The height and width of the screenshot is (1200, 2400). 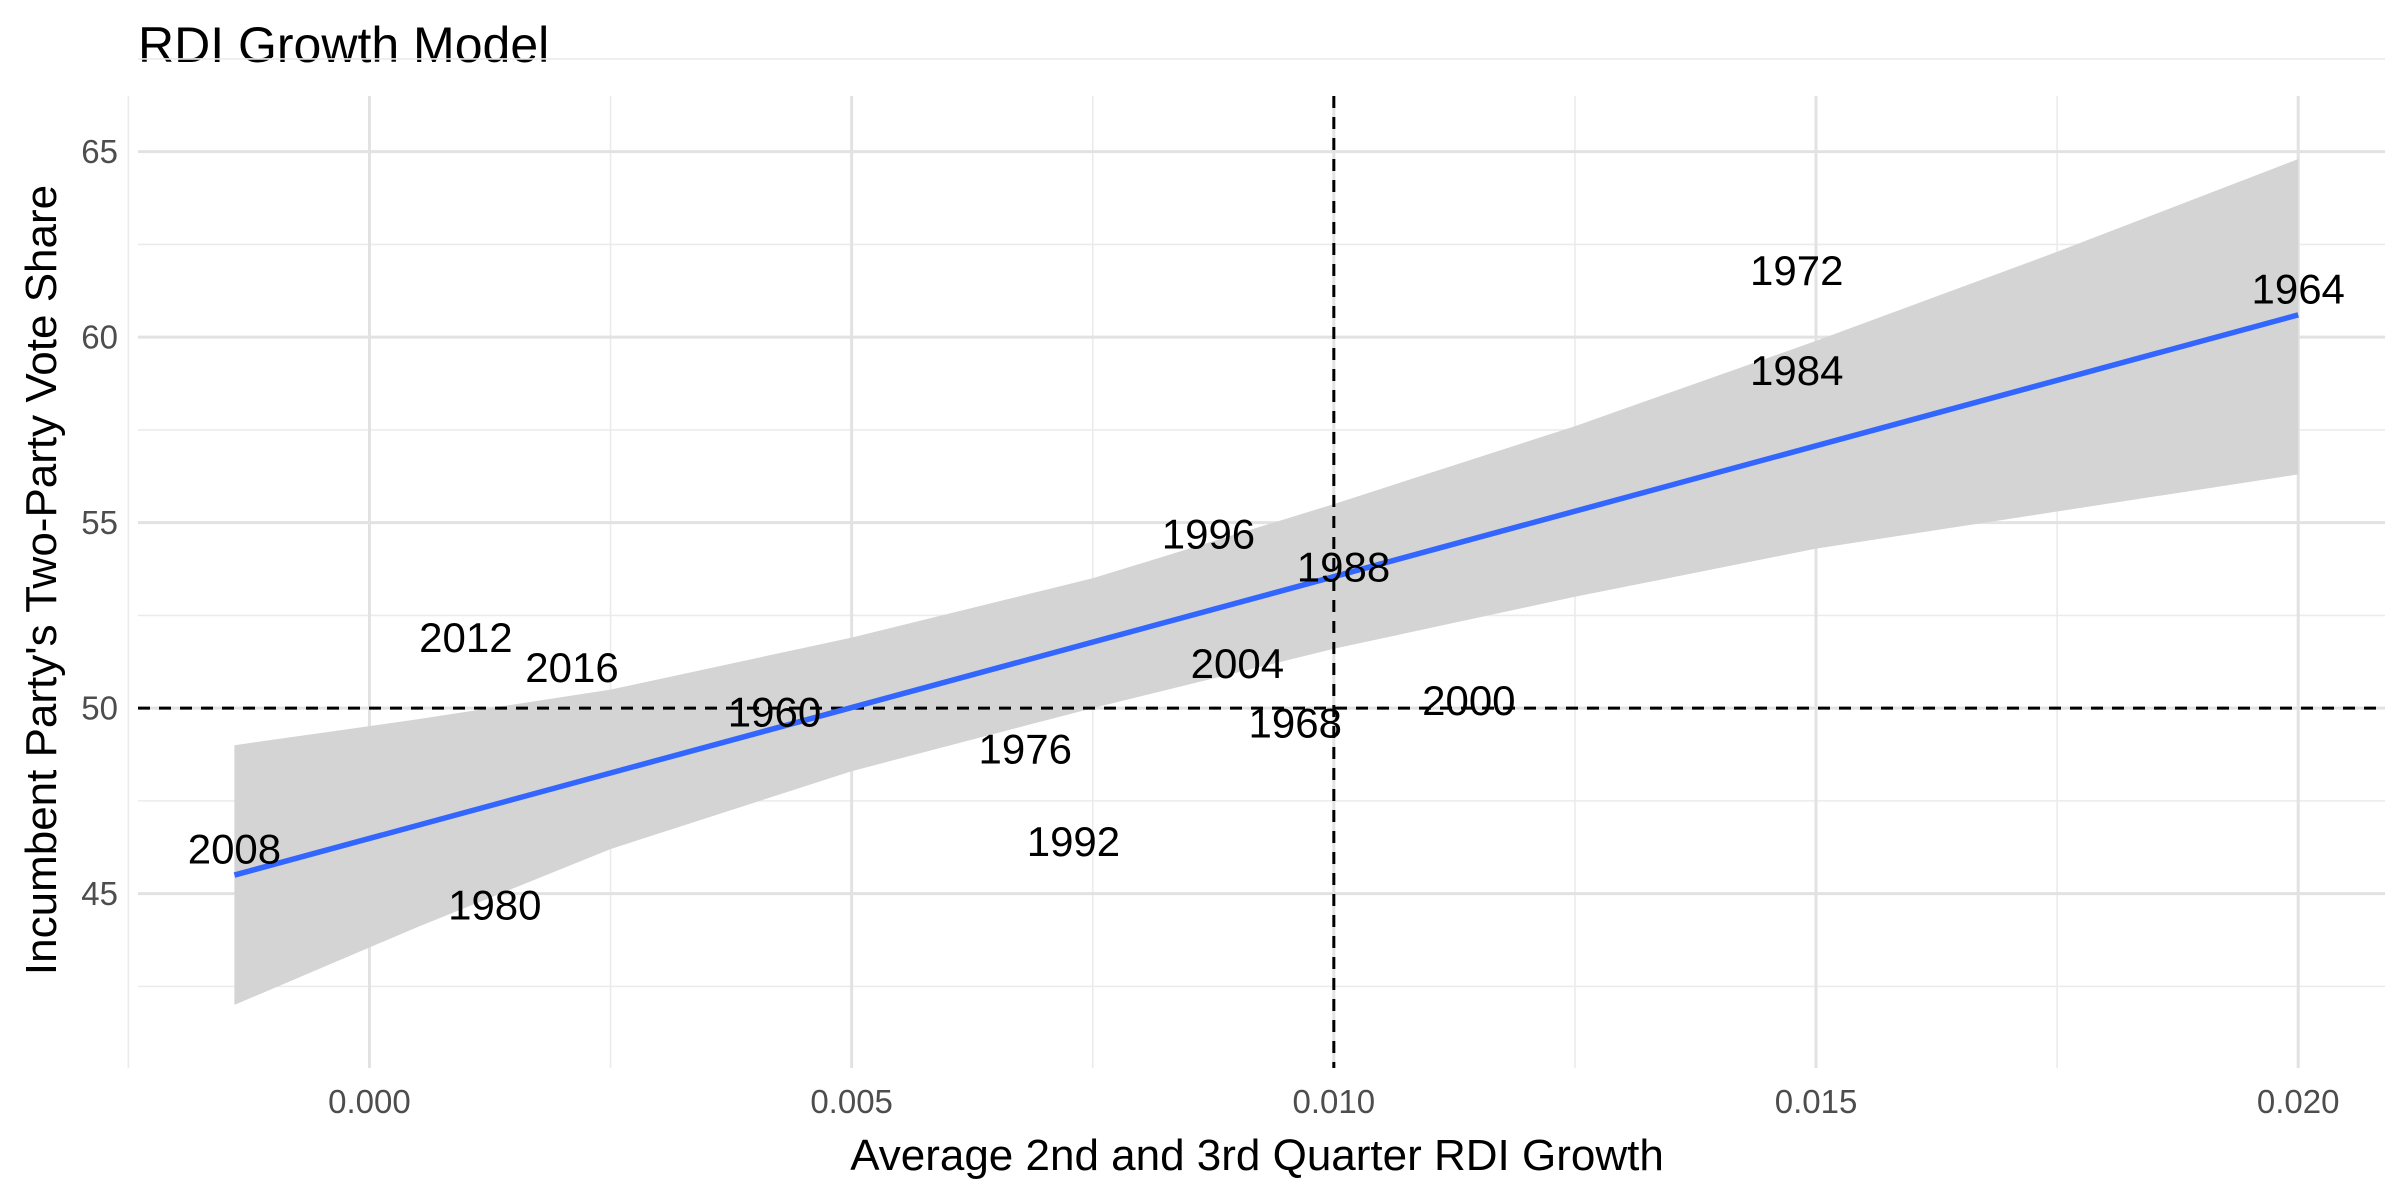 I want to click on x-tick-label: 0.000, so click(x=369, y=1101).